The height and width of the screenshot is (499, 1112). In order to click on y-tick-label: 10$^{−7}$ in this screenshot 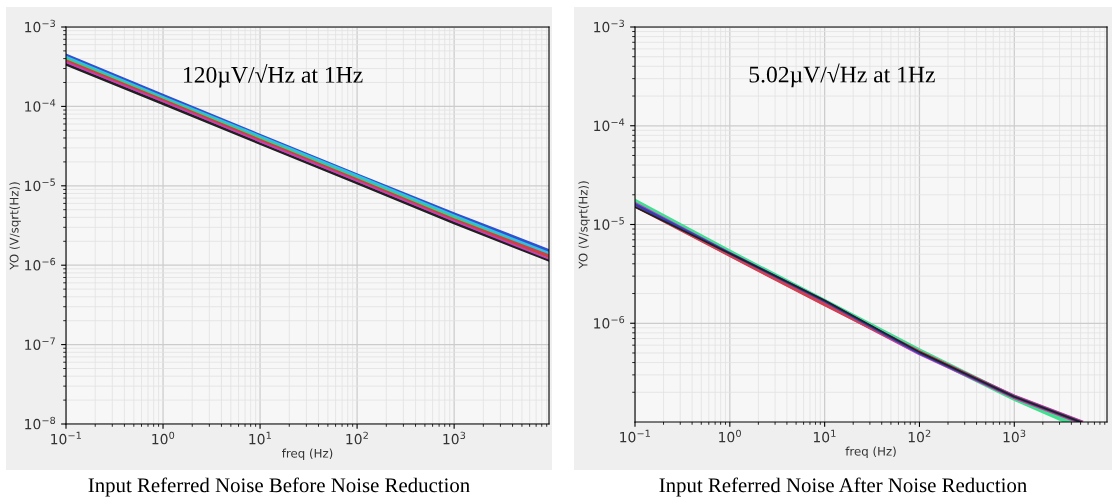, I will do `click(40, 343)`.